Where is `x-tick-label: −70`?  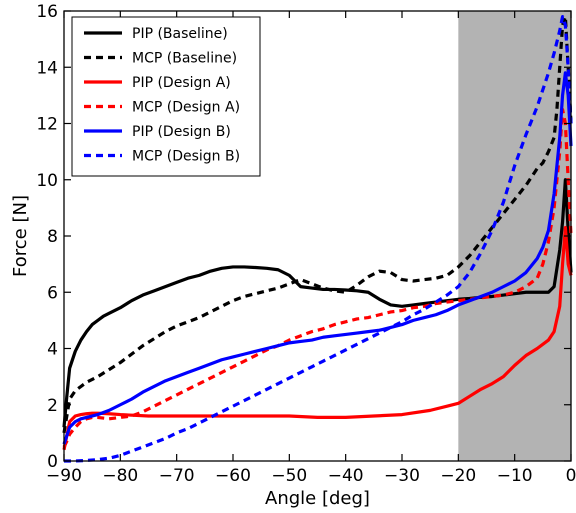
x-tick-label: −70 is located at coordinates (177, 476).